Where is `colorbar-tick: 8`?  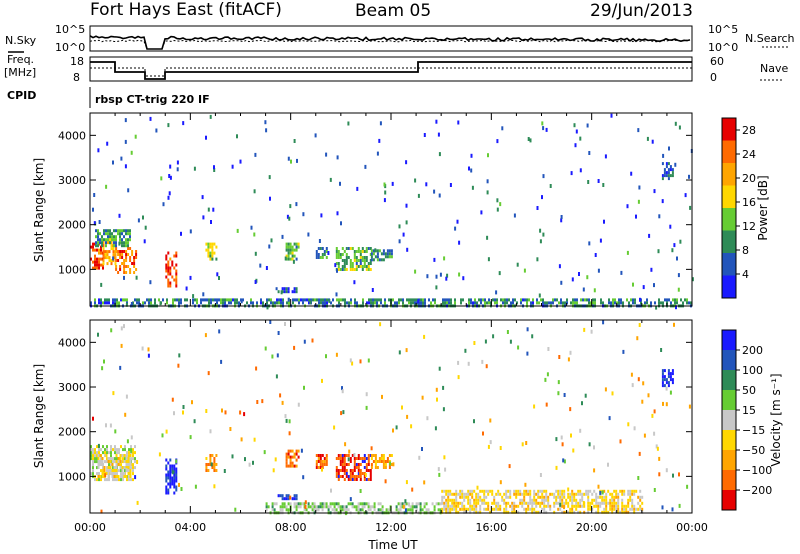 colorbar-tick: 8 is located at coordinates (745, 250).